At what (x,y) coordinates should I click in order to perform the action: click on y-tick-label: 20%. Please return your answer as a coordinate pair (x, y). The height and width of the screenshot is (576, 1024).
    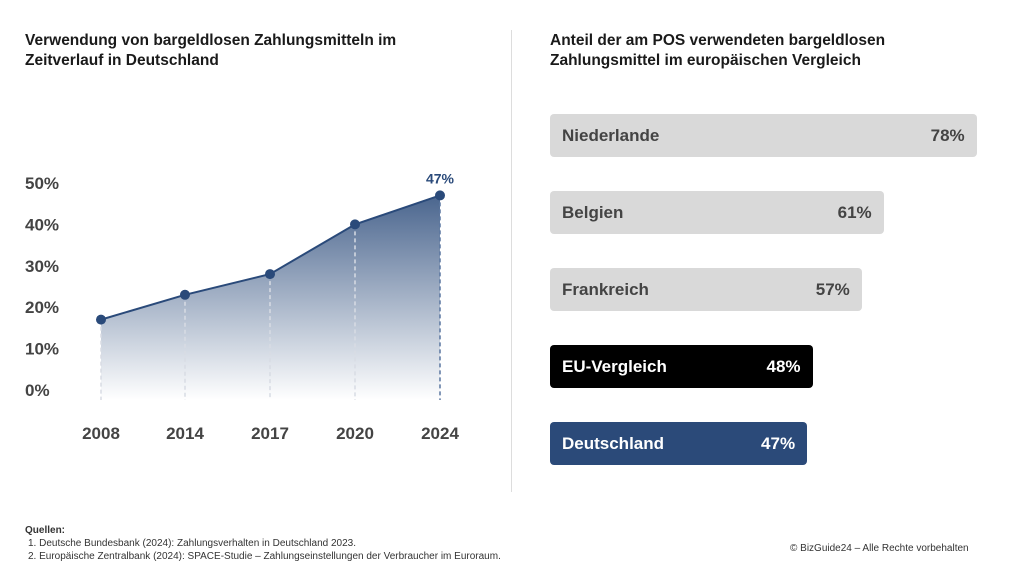
    Looking at the image, I should click on (42, 307).